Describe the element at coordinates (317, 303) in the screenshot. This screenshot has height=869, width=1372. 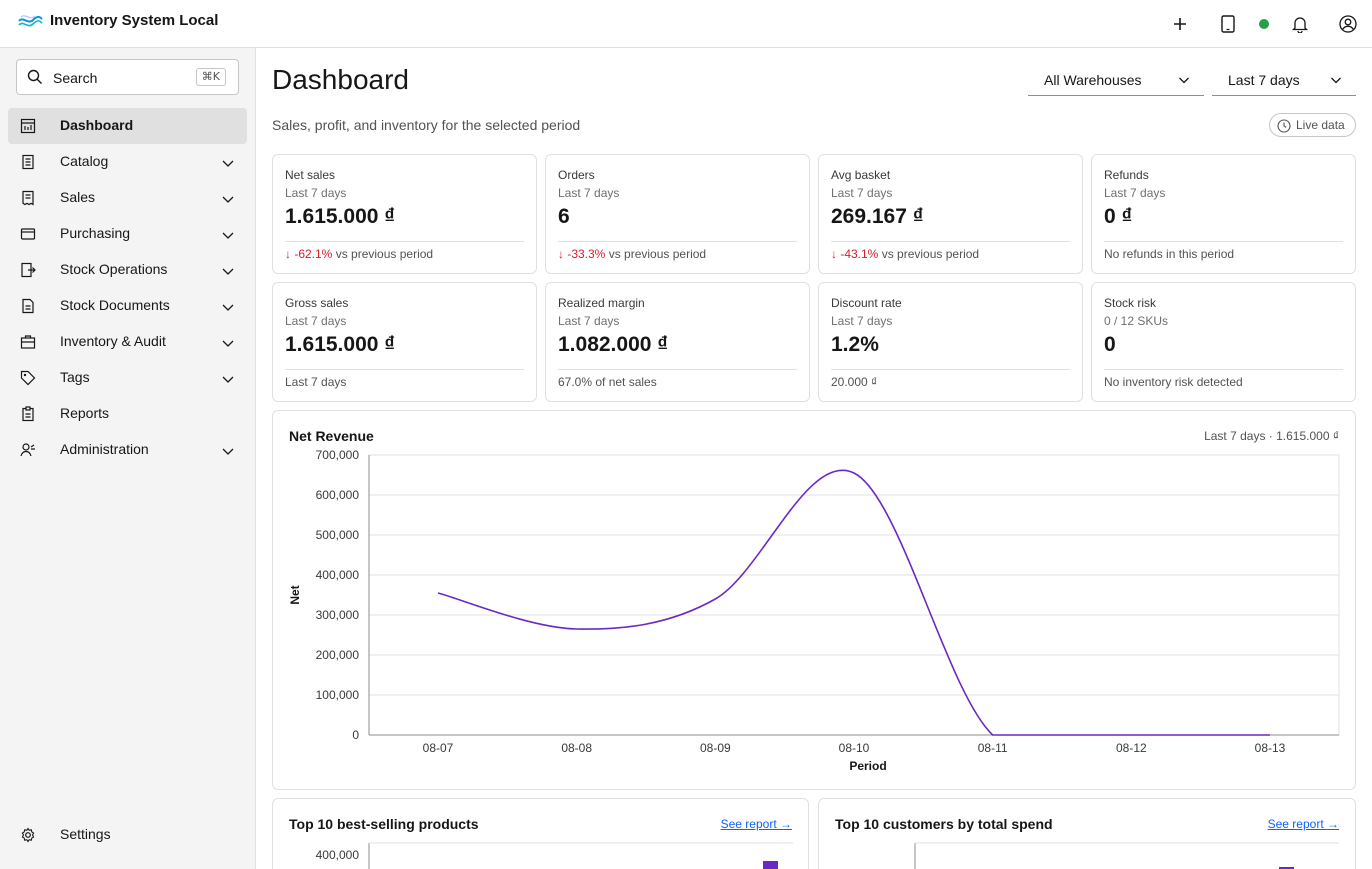
I see `kpi-label: Gross sales` at that location.